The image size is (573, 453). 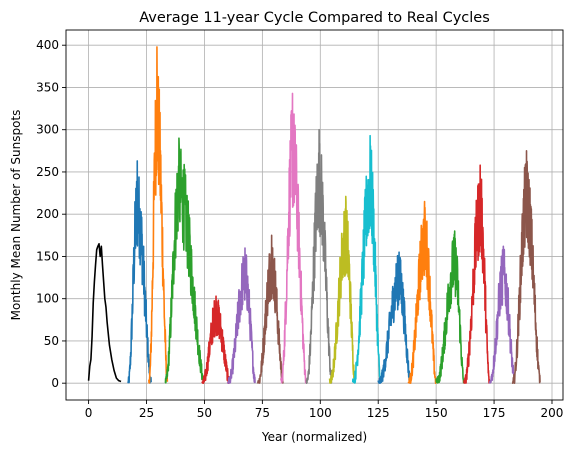 I want to click on y-tick-label: 150, so click(x=47, y=256).